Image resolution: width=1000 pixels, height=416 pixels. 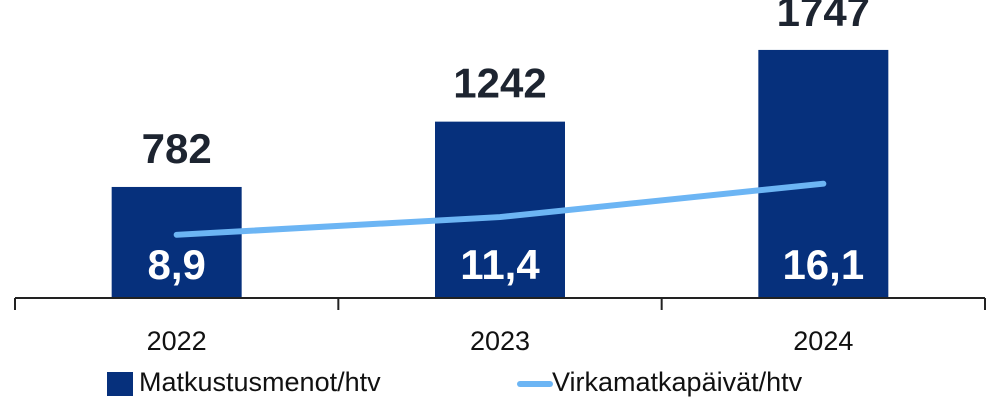 What do you see at coordinates (823, 341) in the screenshot?
I see `x-tick-label: 2024` at bounding box center [823, 341].